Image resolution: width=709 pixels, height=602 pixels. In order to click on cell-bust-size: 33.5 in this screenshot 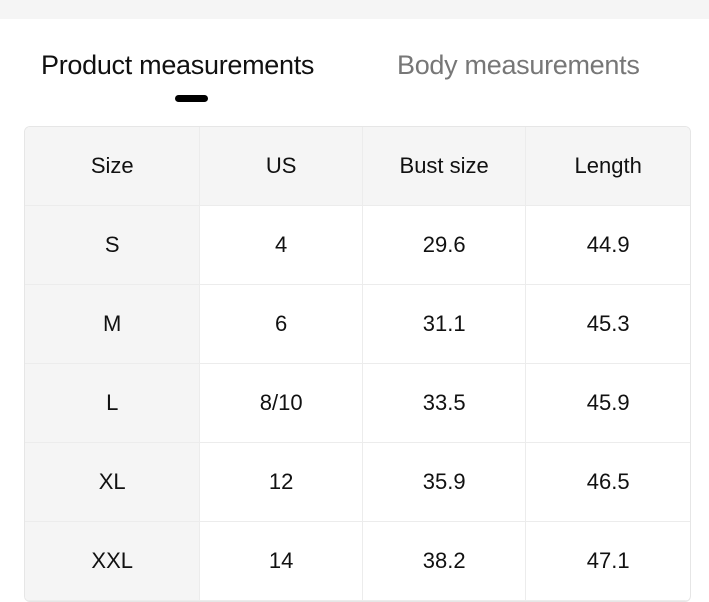, I will do `click(444, 403)`.